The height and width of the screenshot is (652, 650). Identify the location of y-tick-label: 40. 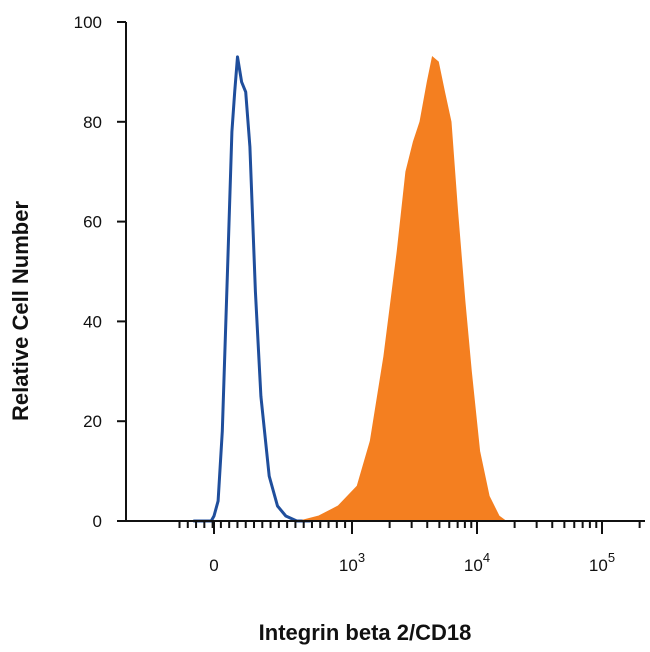
(92, 321).